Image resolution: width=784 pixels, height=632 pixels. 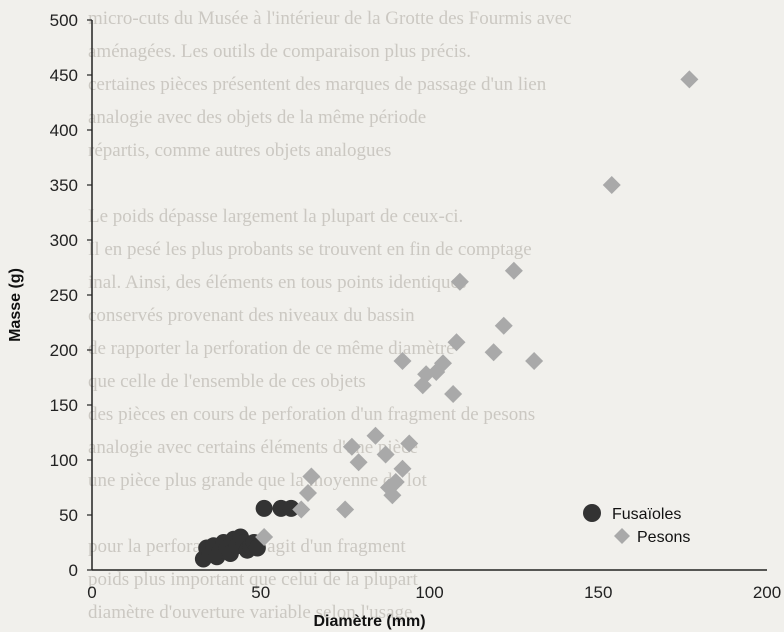 I want to click on y-tick-label: 50, so click(x=68, y=515).